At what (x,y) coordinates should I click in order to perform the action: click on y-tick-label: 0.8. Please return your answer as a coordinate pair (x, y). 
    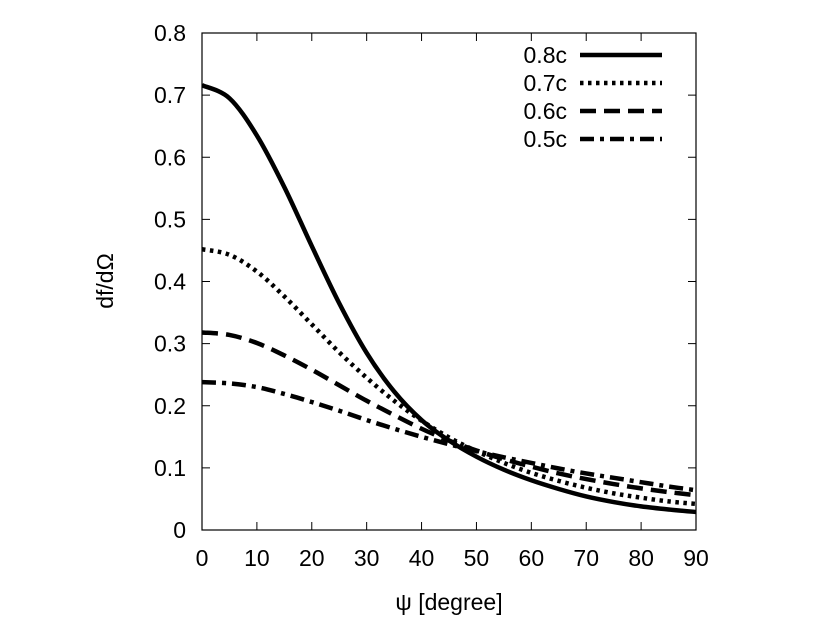
    Looking at the image, I should click on (170, 33).